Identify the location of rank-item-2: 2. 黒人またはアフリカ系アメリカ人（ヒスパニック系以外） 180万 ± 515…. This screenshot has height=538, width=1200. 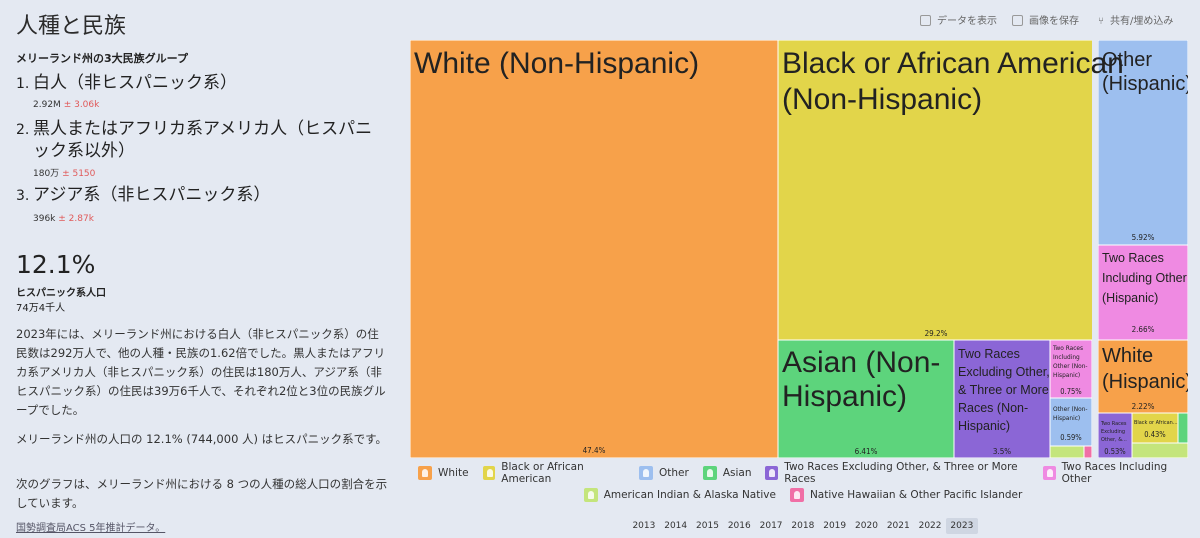
(201, 148).